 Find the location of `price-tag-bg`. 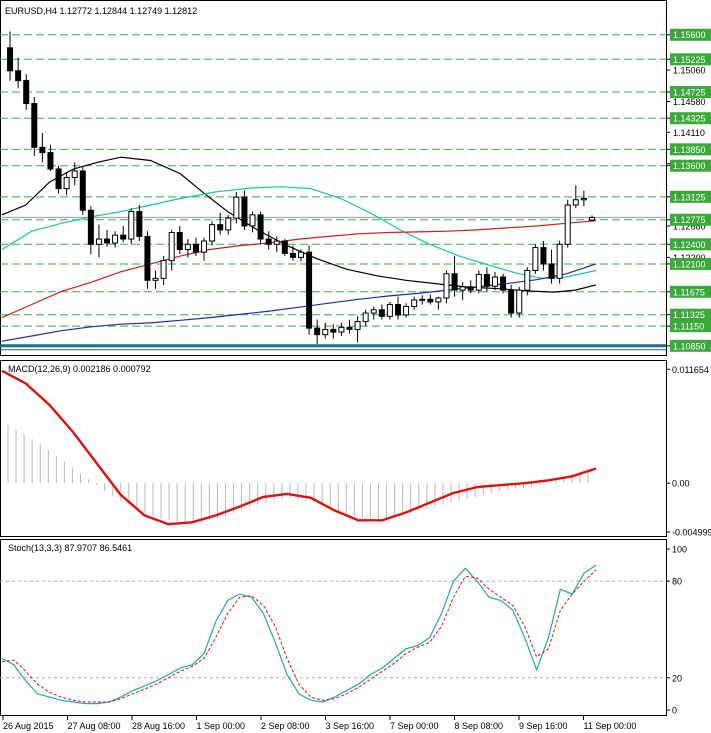

price-tag-bg is located at coordinates (690, 118).